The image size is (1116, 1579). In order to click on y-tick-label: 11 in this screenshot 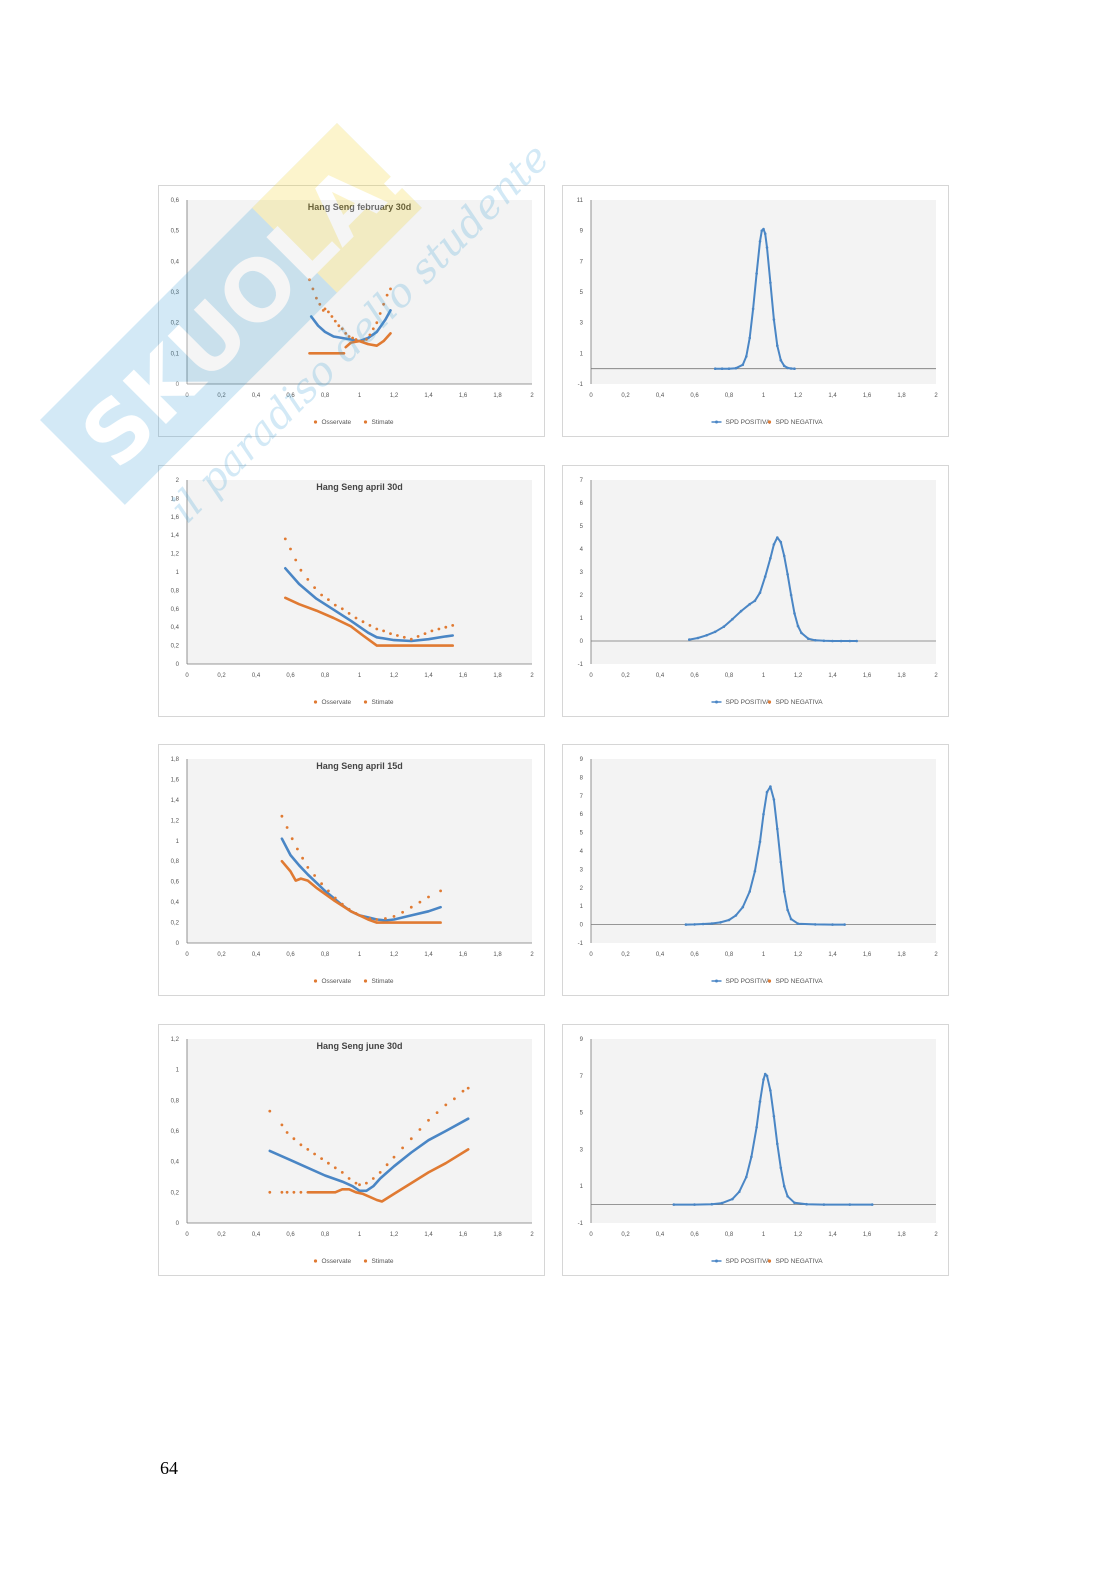, I will do `click(580, 201)`.